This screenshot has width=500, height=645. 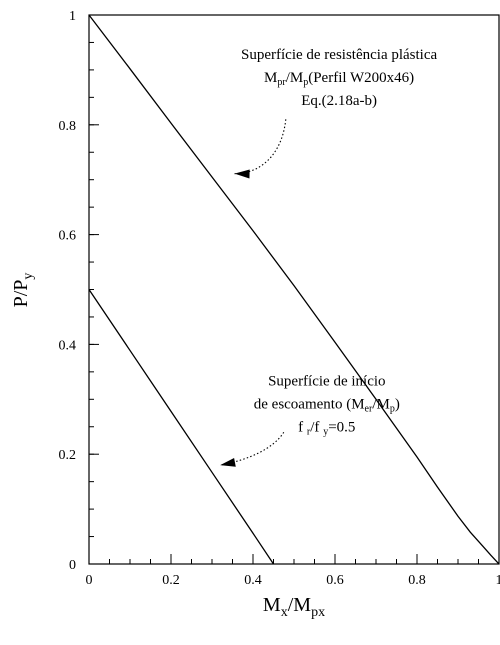 I want to click on y-tick-label: 0.8, so click(x=68, y=126).